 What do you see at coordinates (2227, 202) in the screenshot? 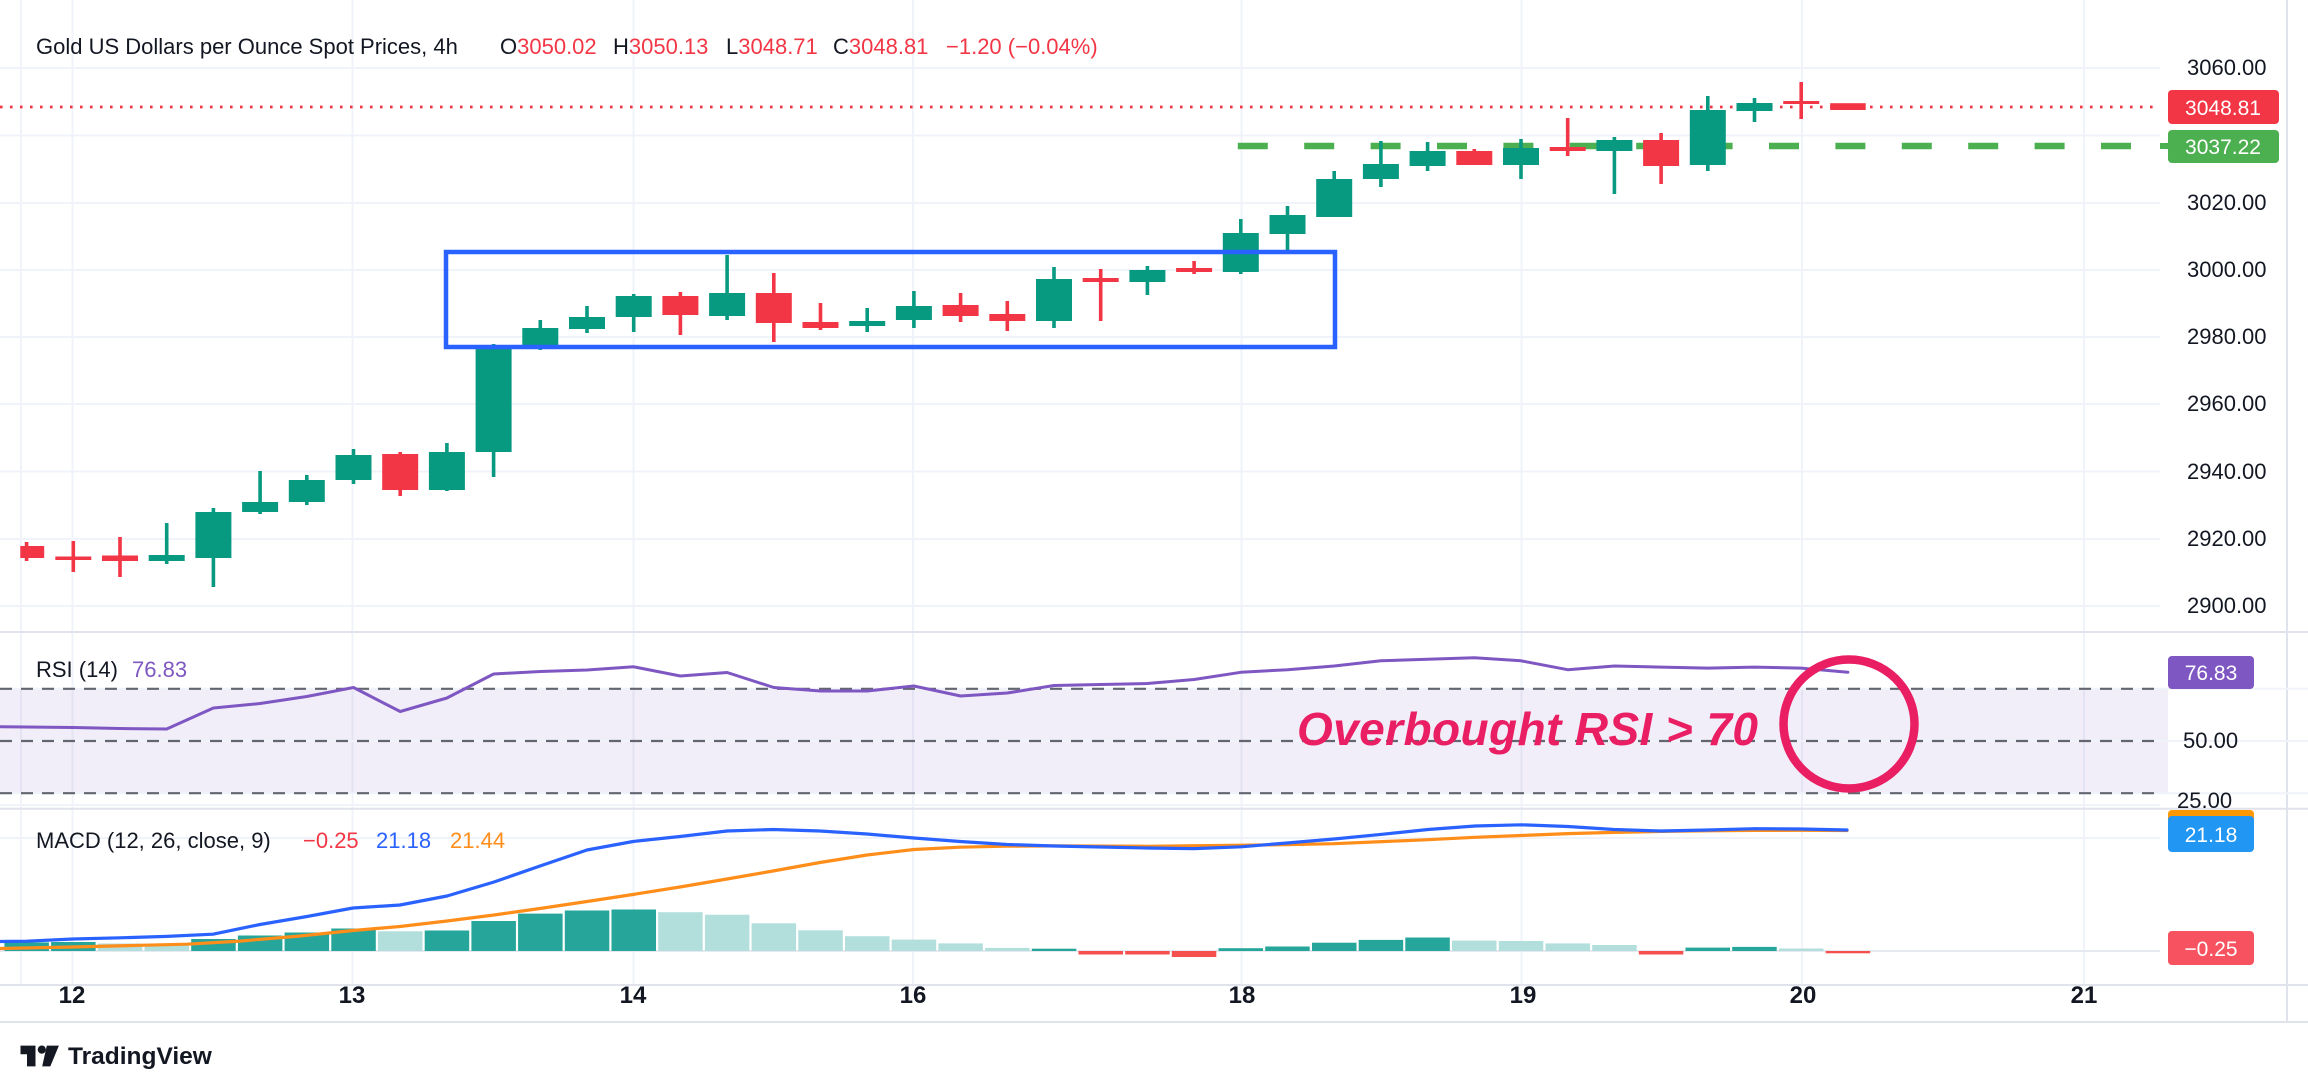
I see `svg-text: 3020.00` at bounding box center [2227, 202].